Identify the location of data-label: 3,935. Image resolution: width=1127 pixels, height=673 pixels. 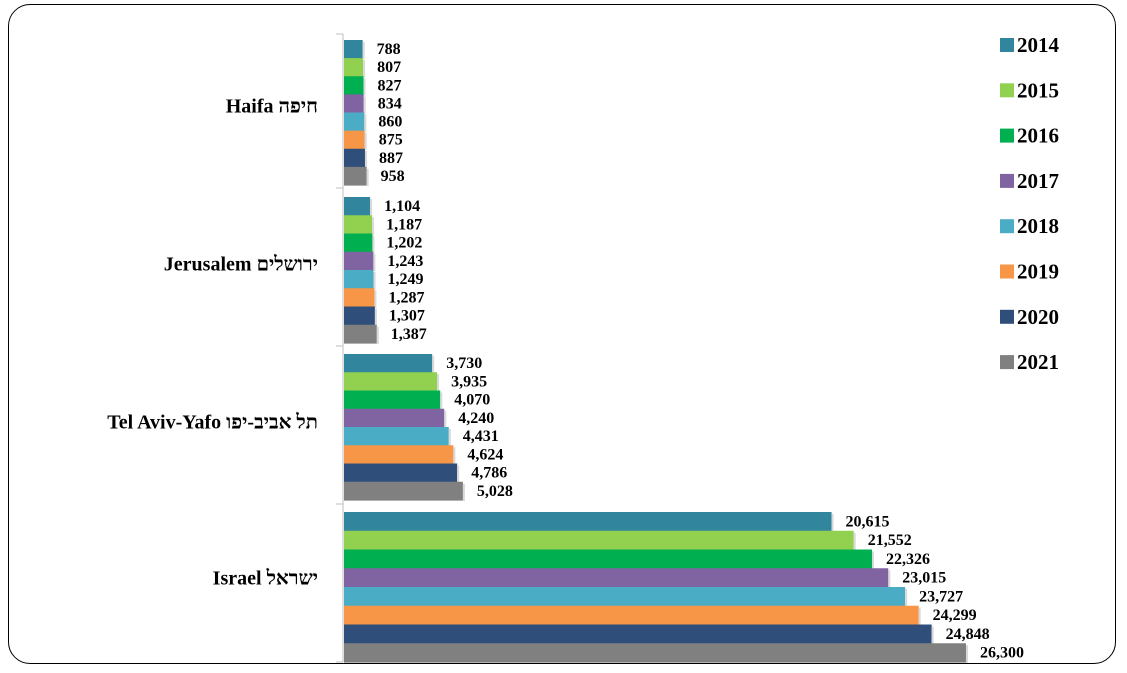
(469, 381).